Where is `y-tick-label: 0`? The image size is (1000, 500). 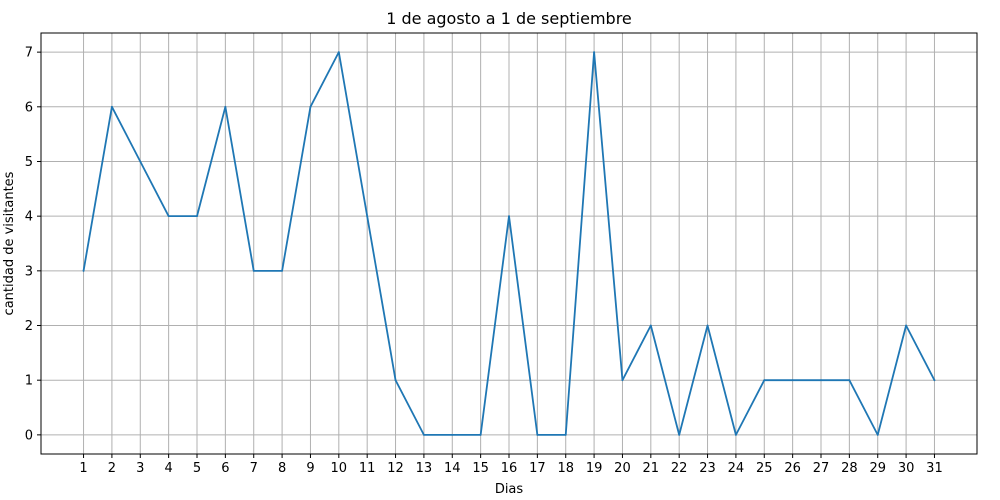
y-tick-label: 0 is located at coordinates (29, 435).